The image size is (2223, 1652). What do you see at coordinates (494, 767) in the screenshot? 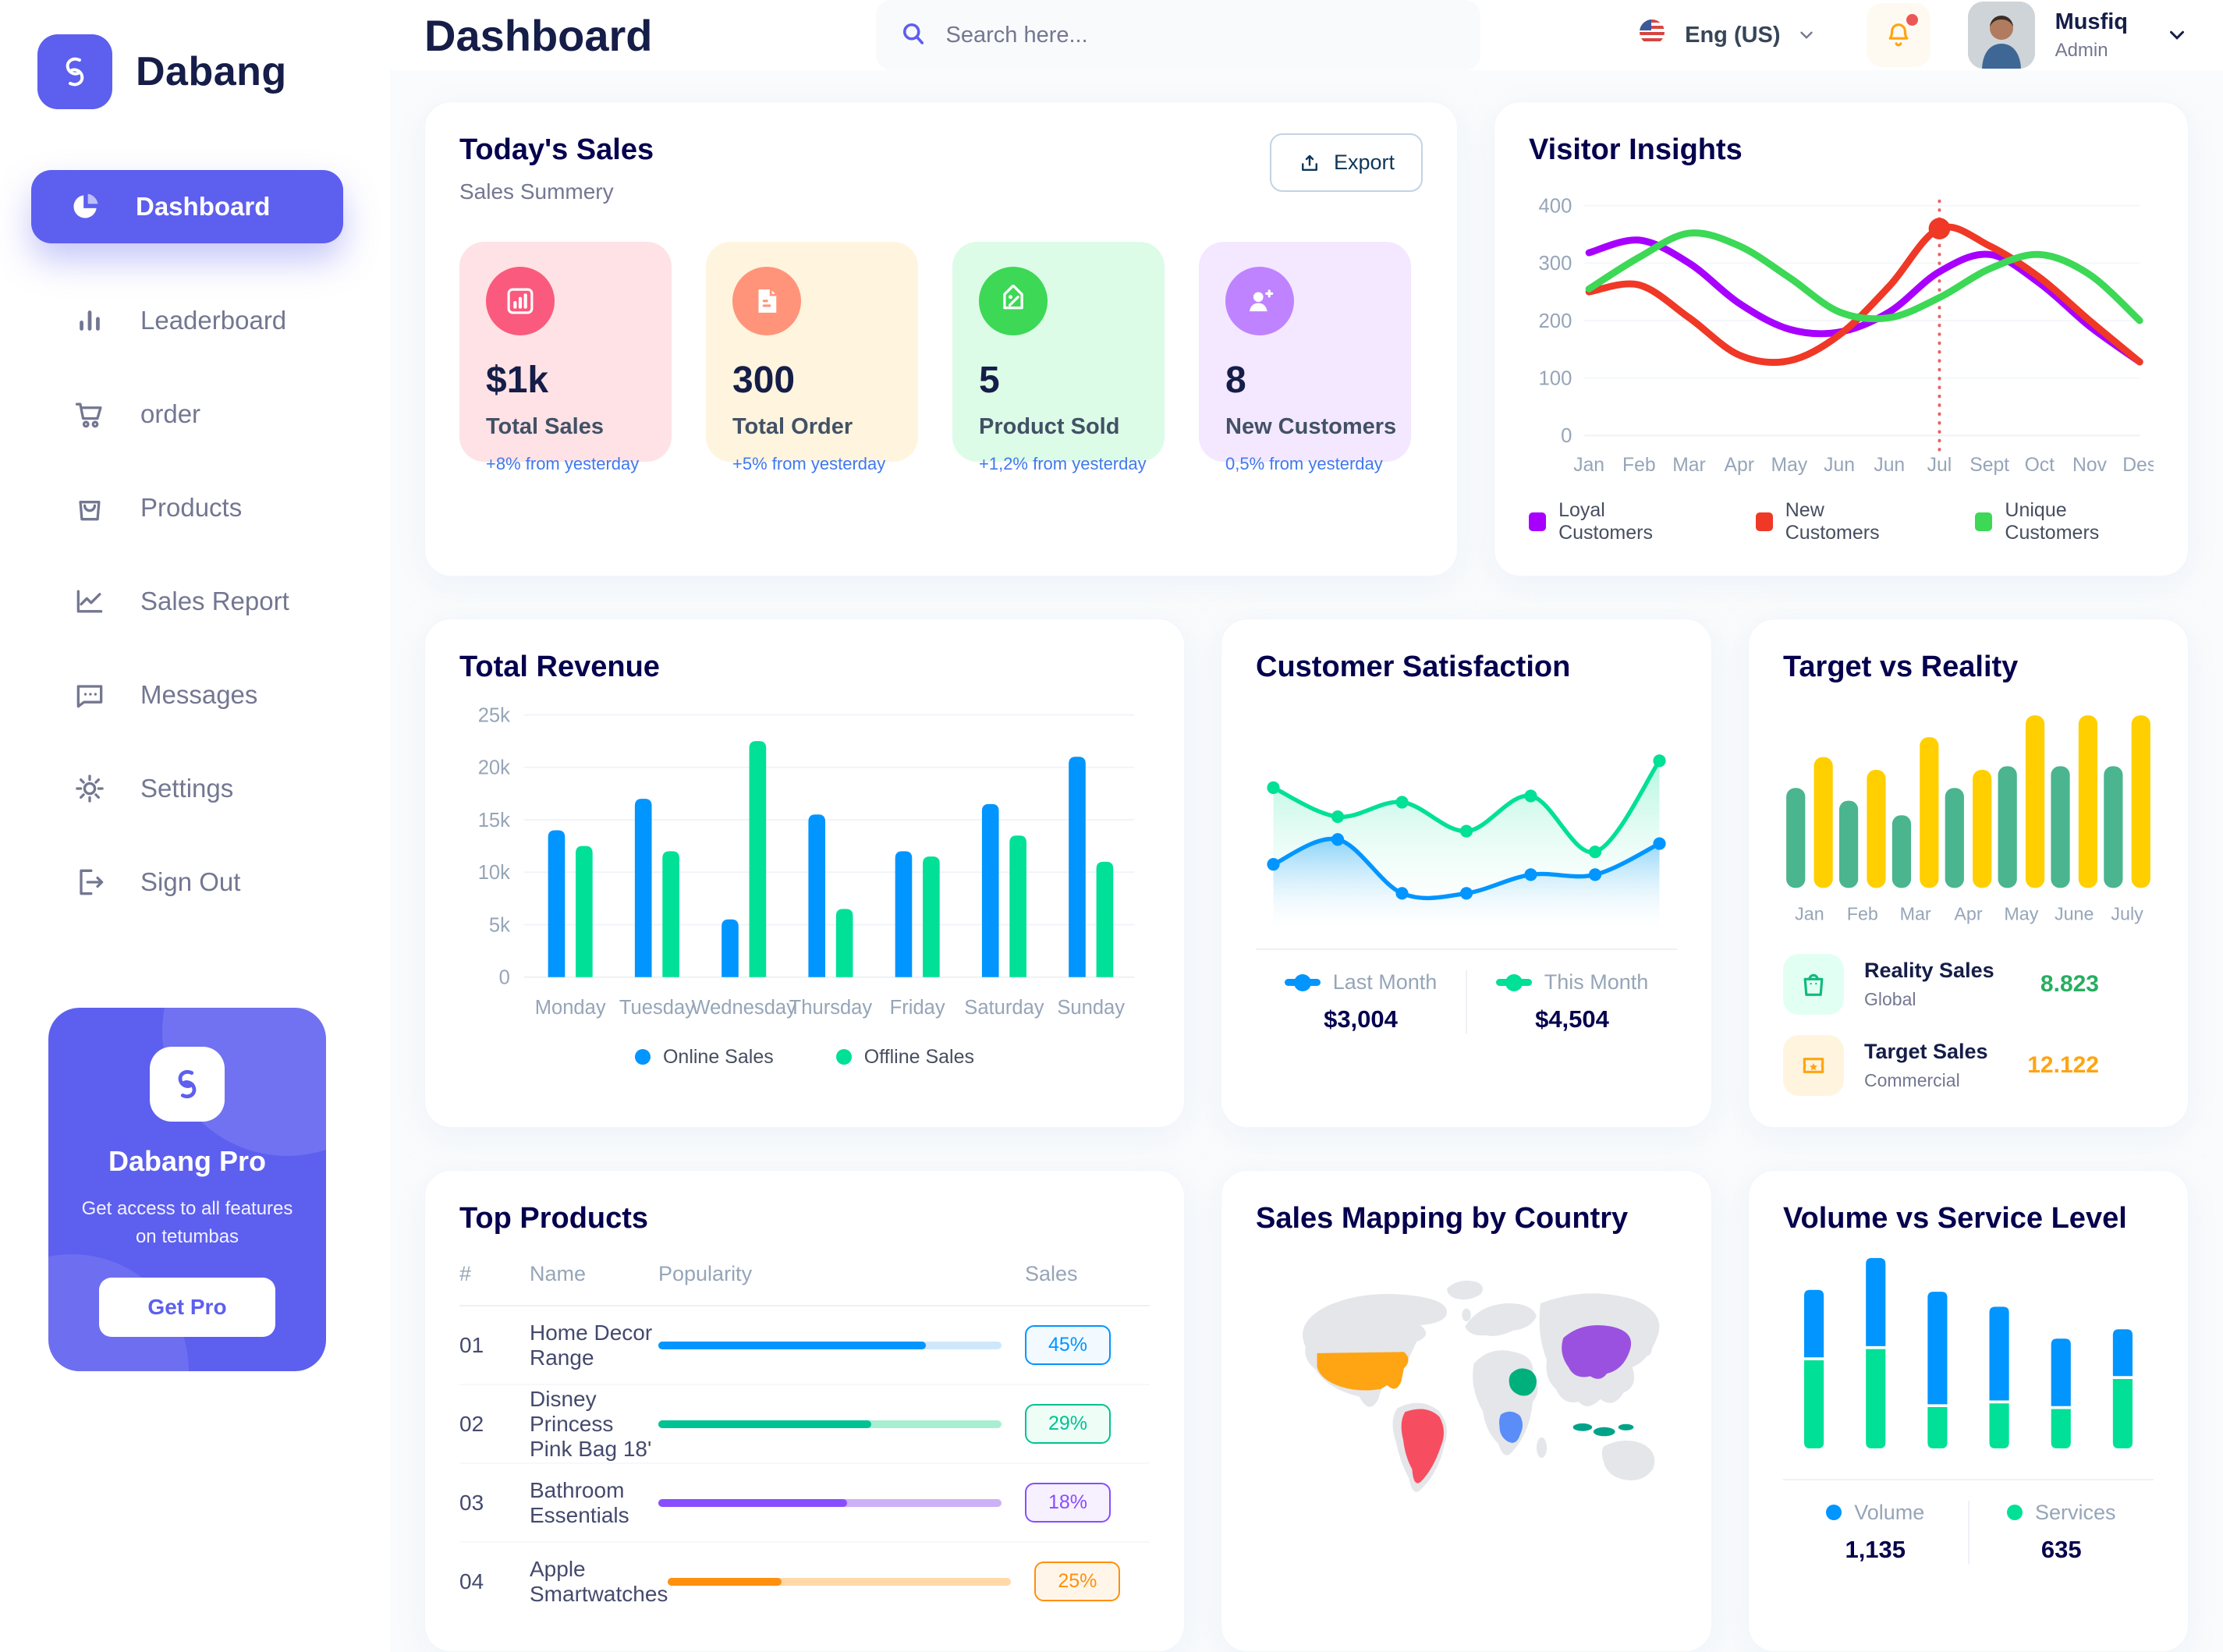
I see `svg-text: 20k` at bounding box center [494, 767].